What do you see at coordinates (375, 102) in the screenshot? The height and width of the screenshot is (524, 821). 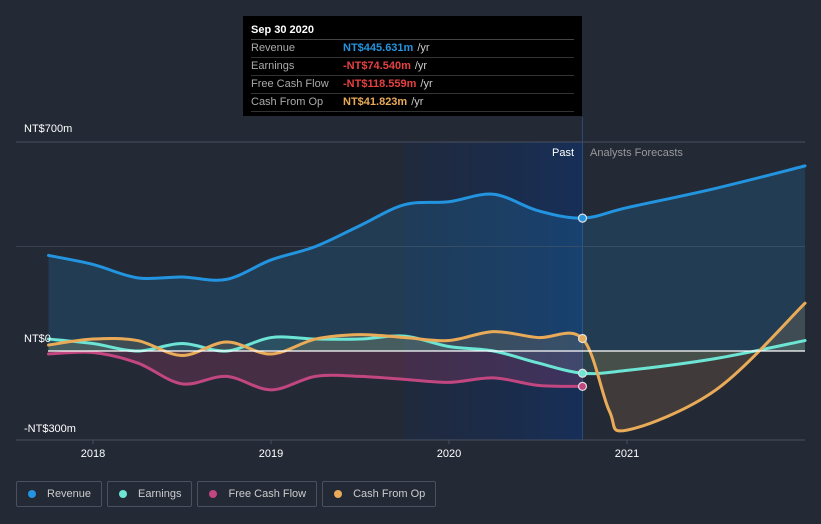 I see `tooltip-value: NT$41.823m` at bounding box center [375, 102].